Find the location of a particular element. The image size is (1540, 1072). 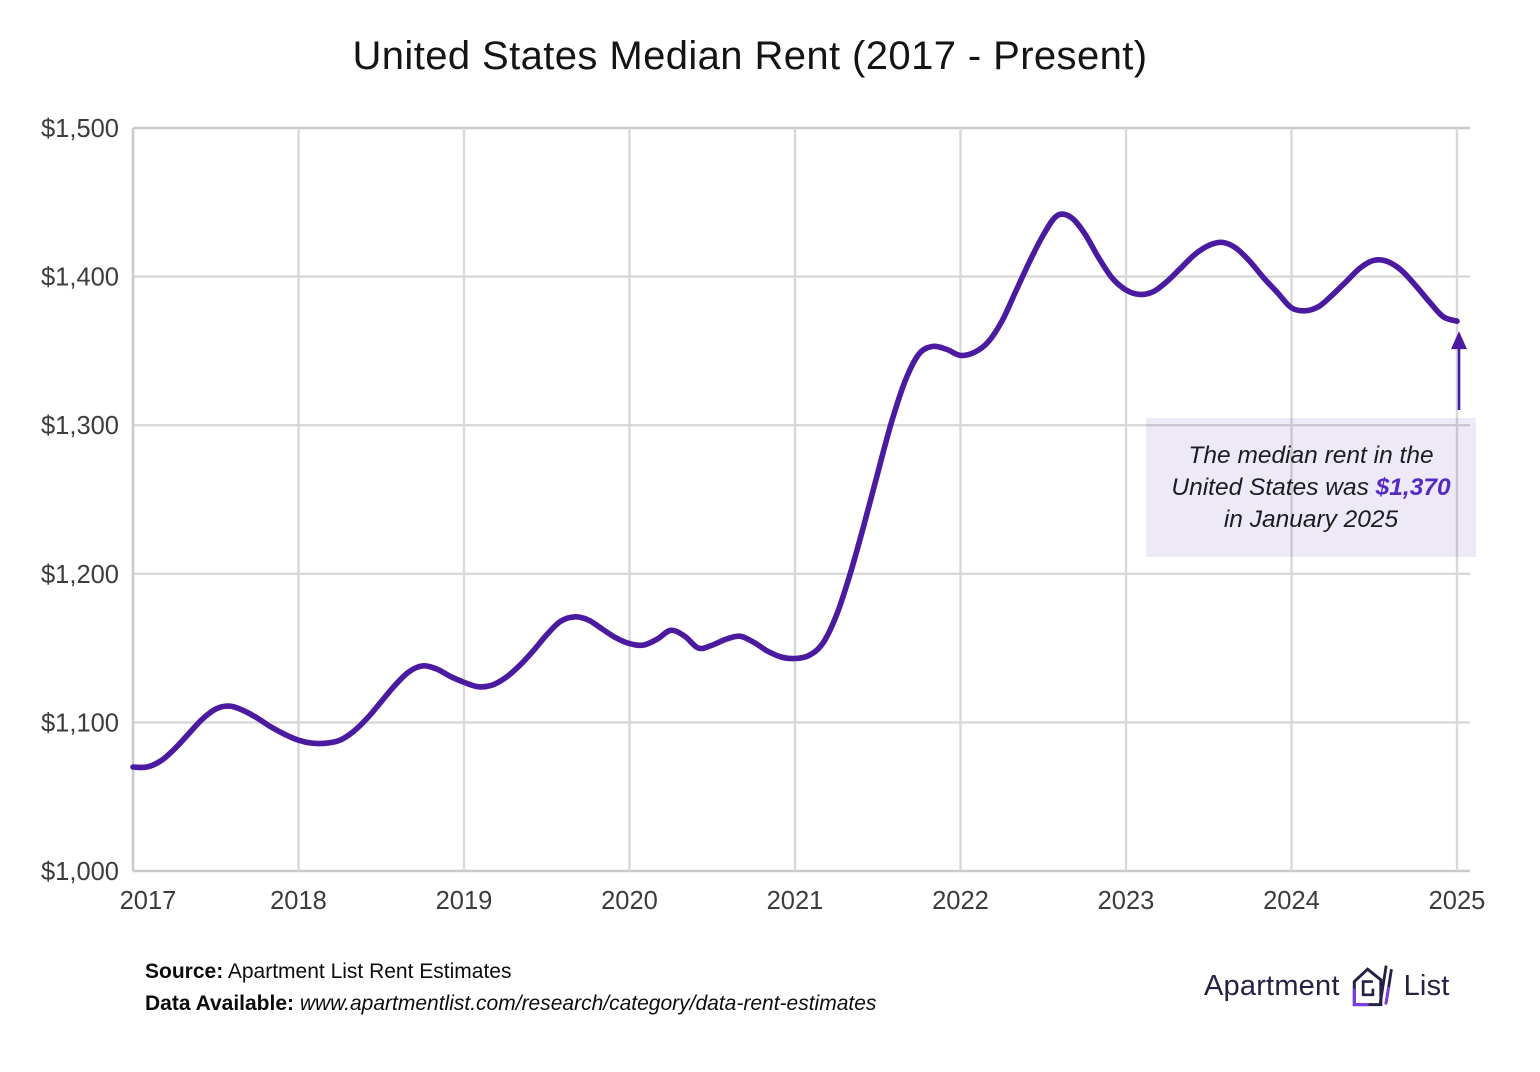

y-tick-label: $1,300 is located at coordinates (80, 426).